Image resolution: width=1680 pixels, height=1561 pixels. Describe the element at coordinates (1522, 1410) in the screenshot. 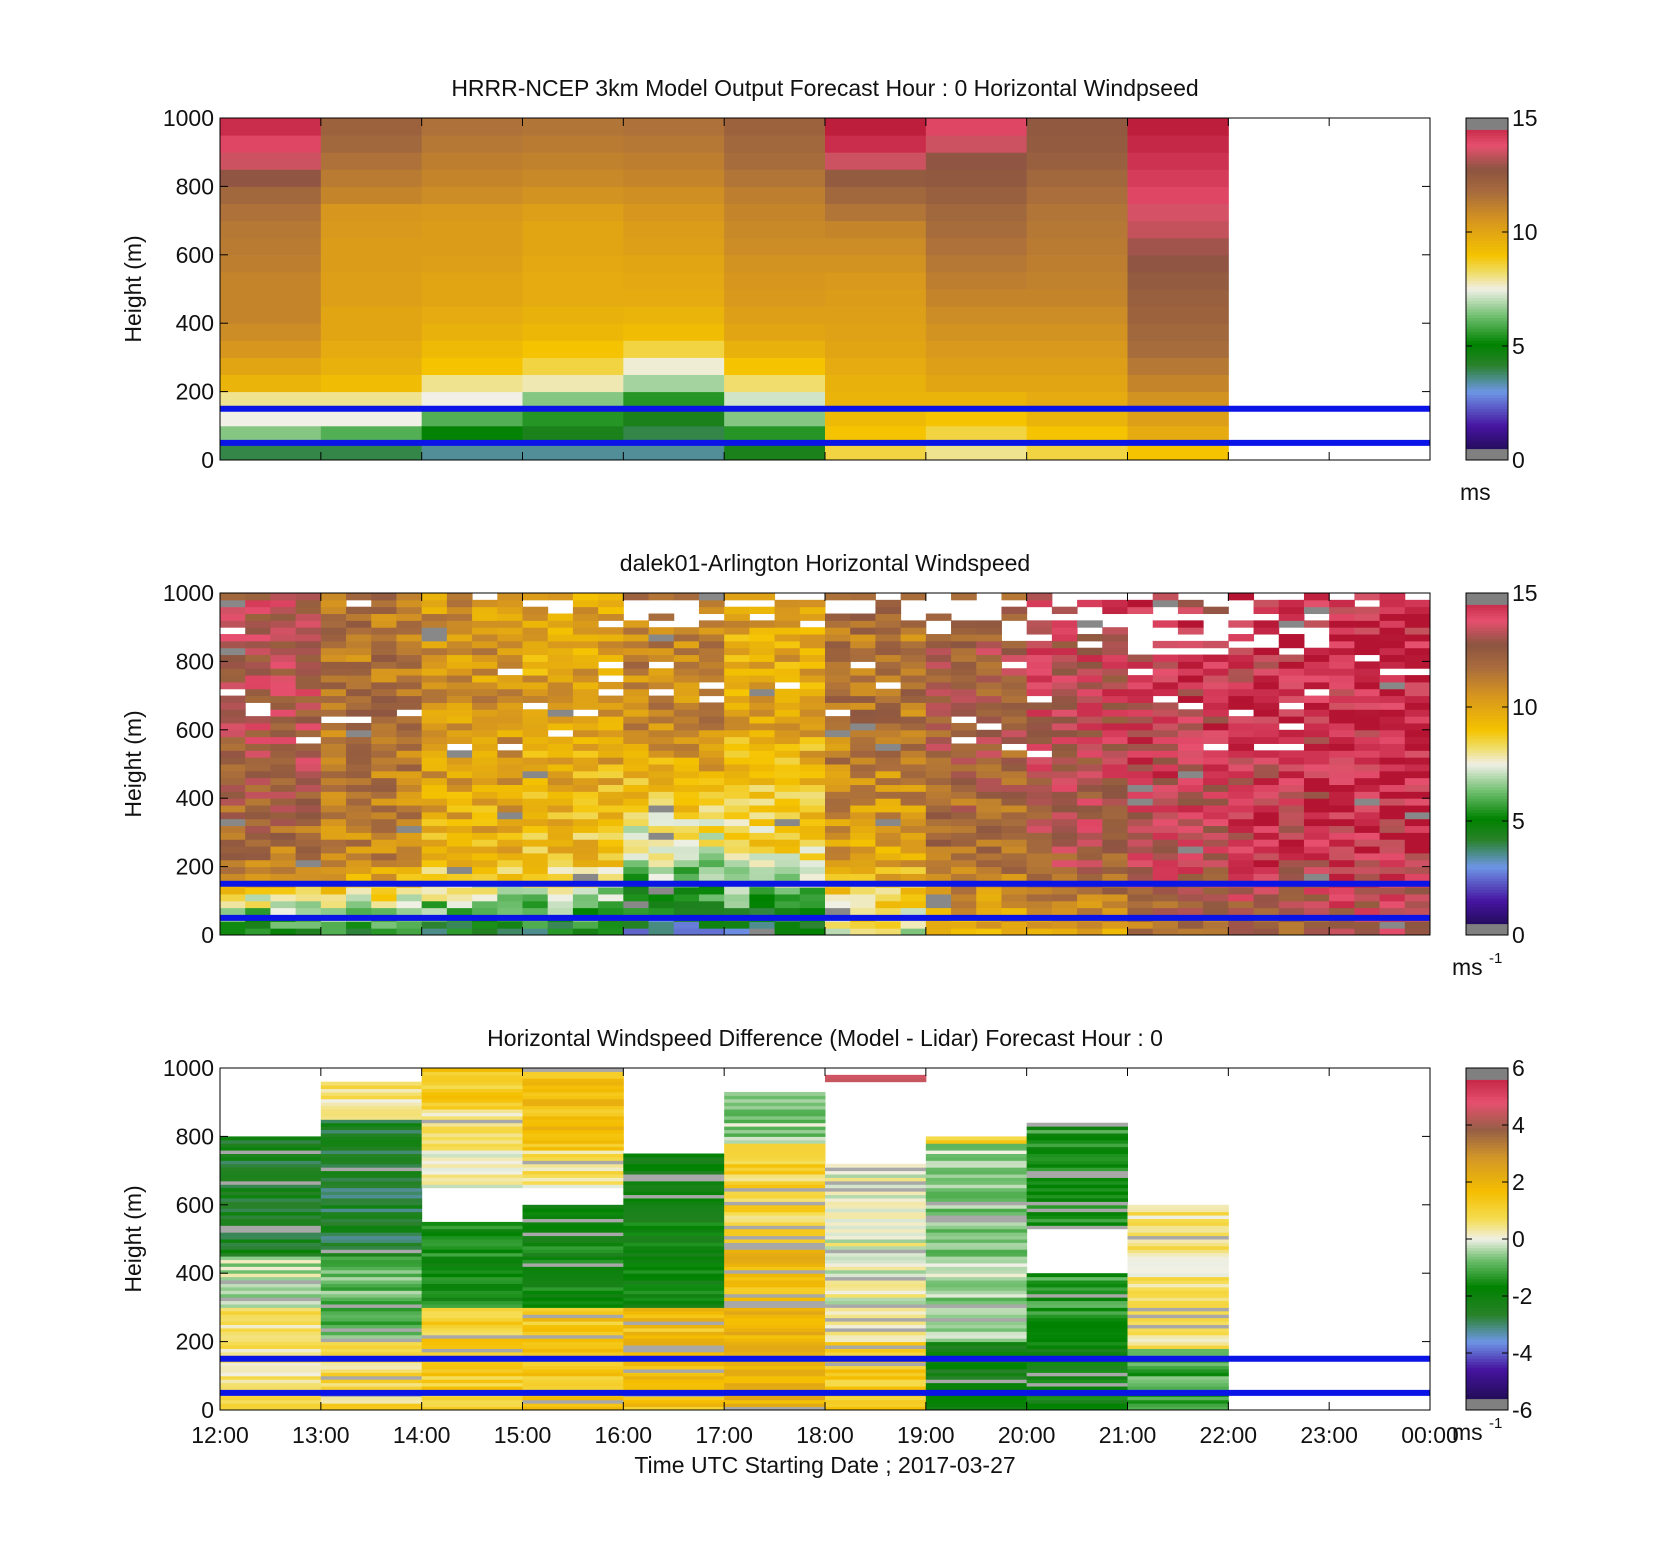

I see `colorbar-tick-label: -6` at that location.